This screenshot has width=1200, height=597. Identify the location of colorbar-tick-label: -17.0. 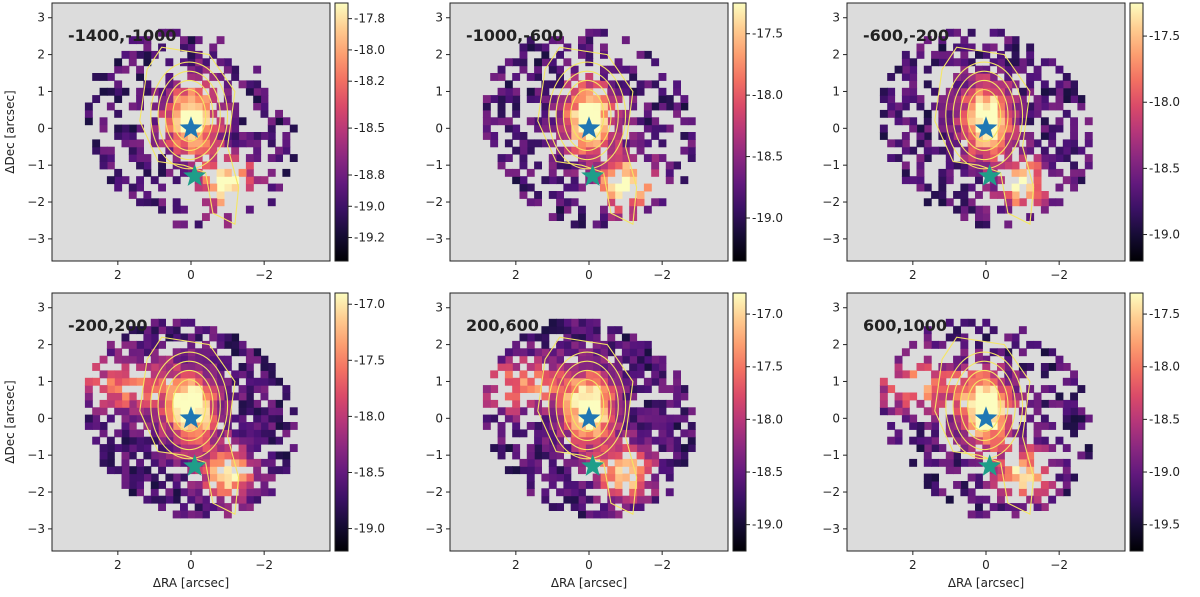
(369, 304).